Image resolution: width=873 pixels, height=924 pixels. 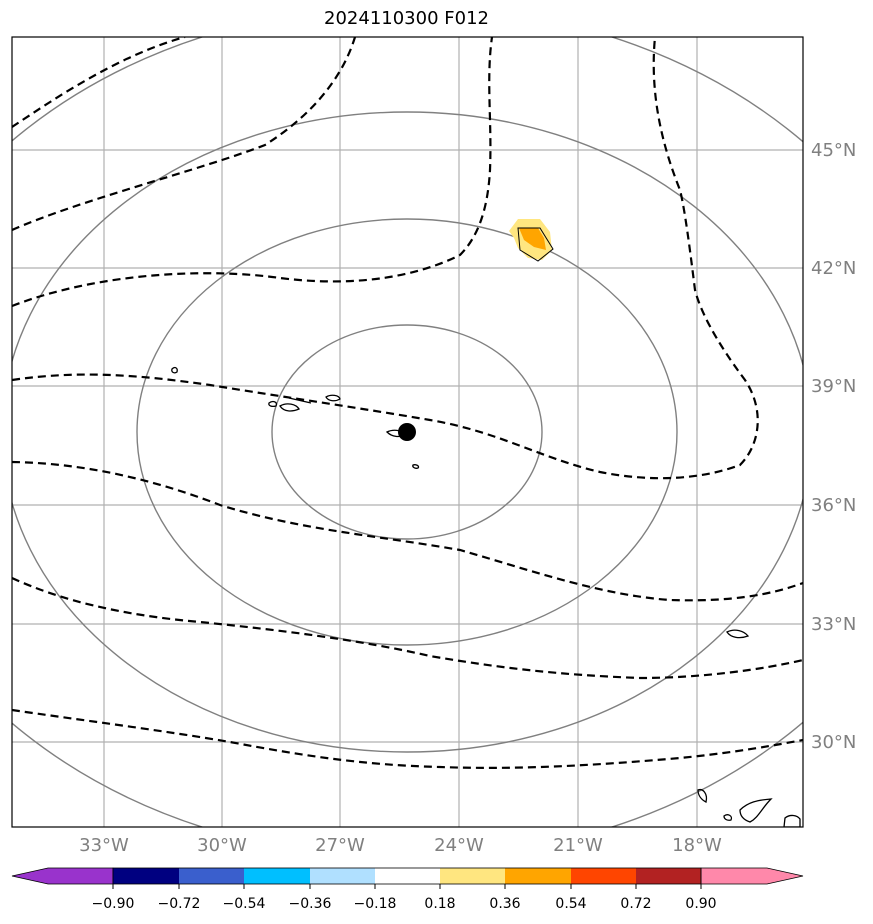 I want to click on lon-label: 30°W, so click(x=222, y=845).